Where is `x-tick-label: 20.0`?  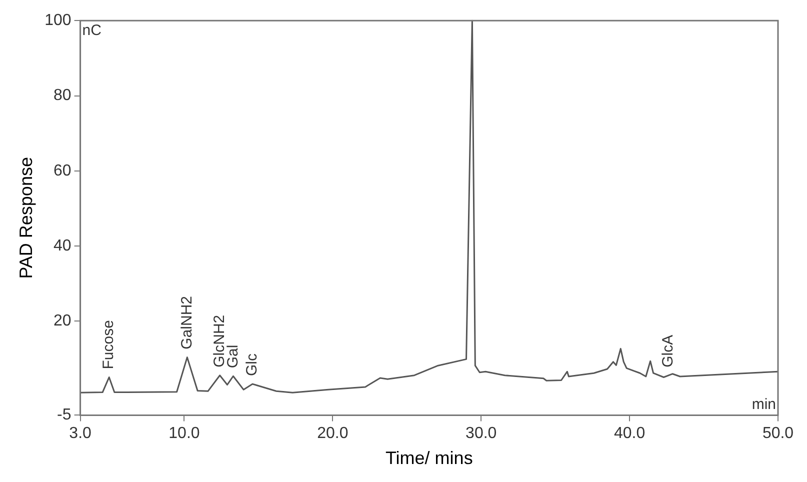
x-tick-label: 20.0 is located at coordinates (332, 433).